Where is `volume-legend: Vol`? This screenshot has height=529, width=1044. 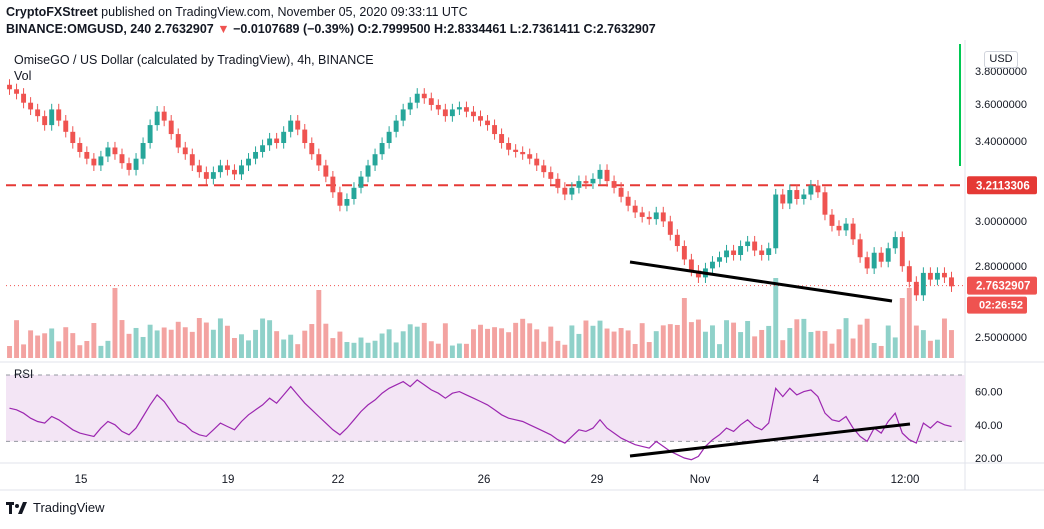 volume-legend: Vol is located at coordinates (23, 76).